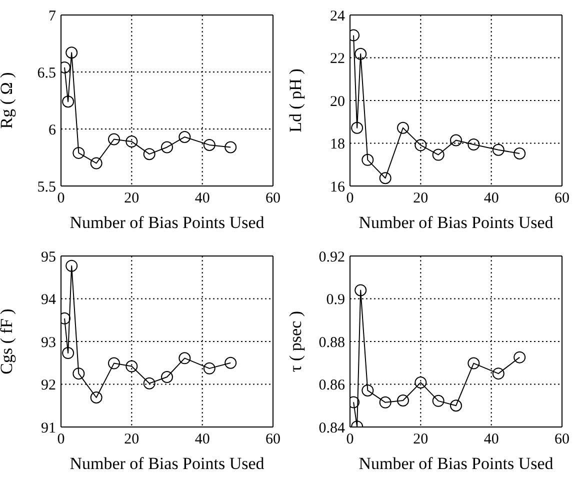 This screenshot has height=483, width=578. I want to click on y-tick-label: 20, so click(337, 102).